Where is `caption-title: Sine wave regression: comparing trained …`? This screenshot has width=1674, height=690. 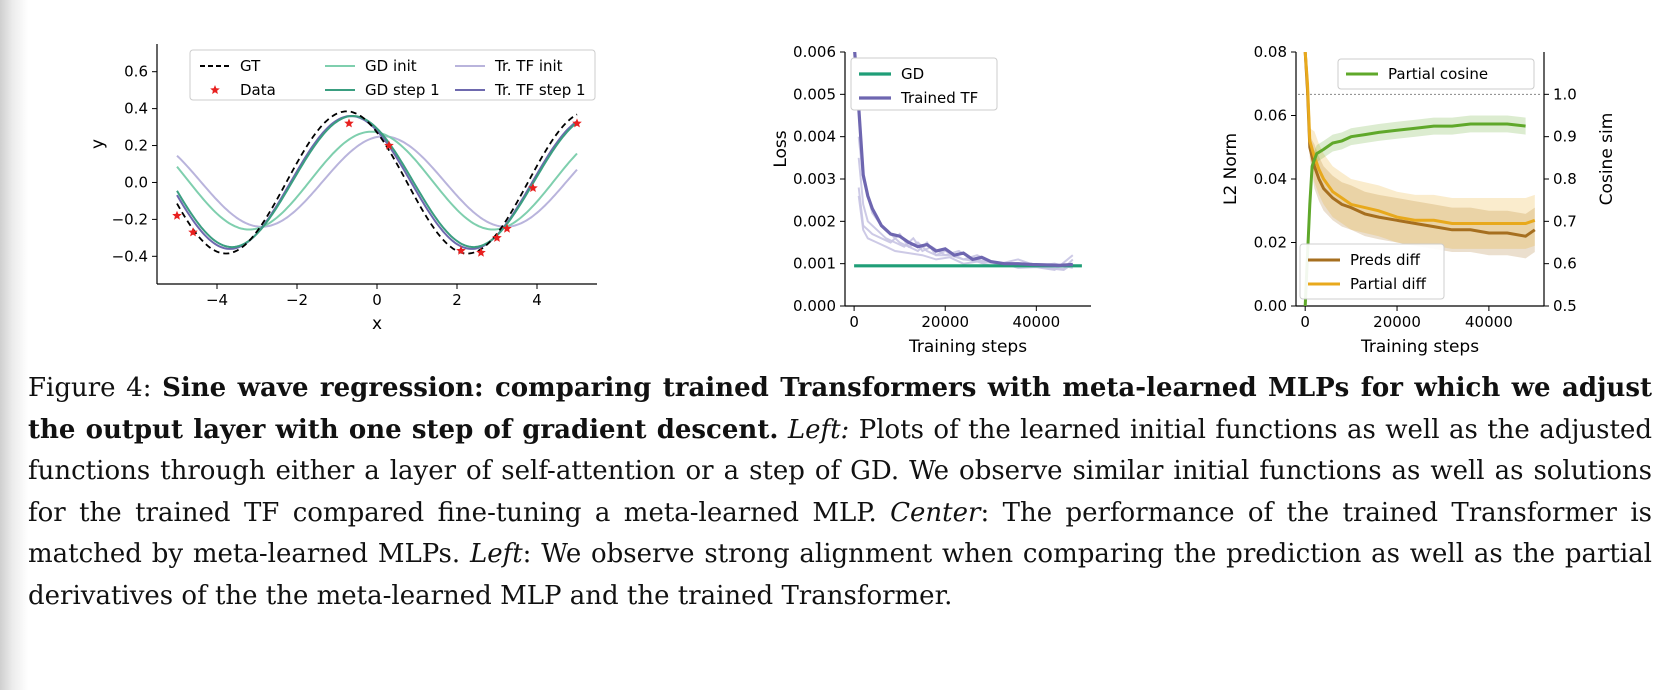 caption-title: Sine wave regression: comparing trained … is located at coordinates (840, 409).